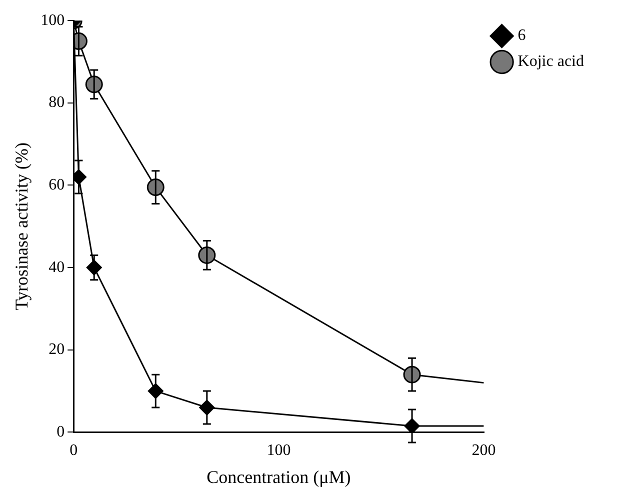 Image resolution: width=617 pixels, height=501 pixels. Describe the element at coordinates (22, 226) in the screenshot. I see `y-axis-title: Tyrosinase activity (%)` at that location.